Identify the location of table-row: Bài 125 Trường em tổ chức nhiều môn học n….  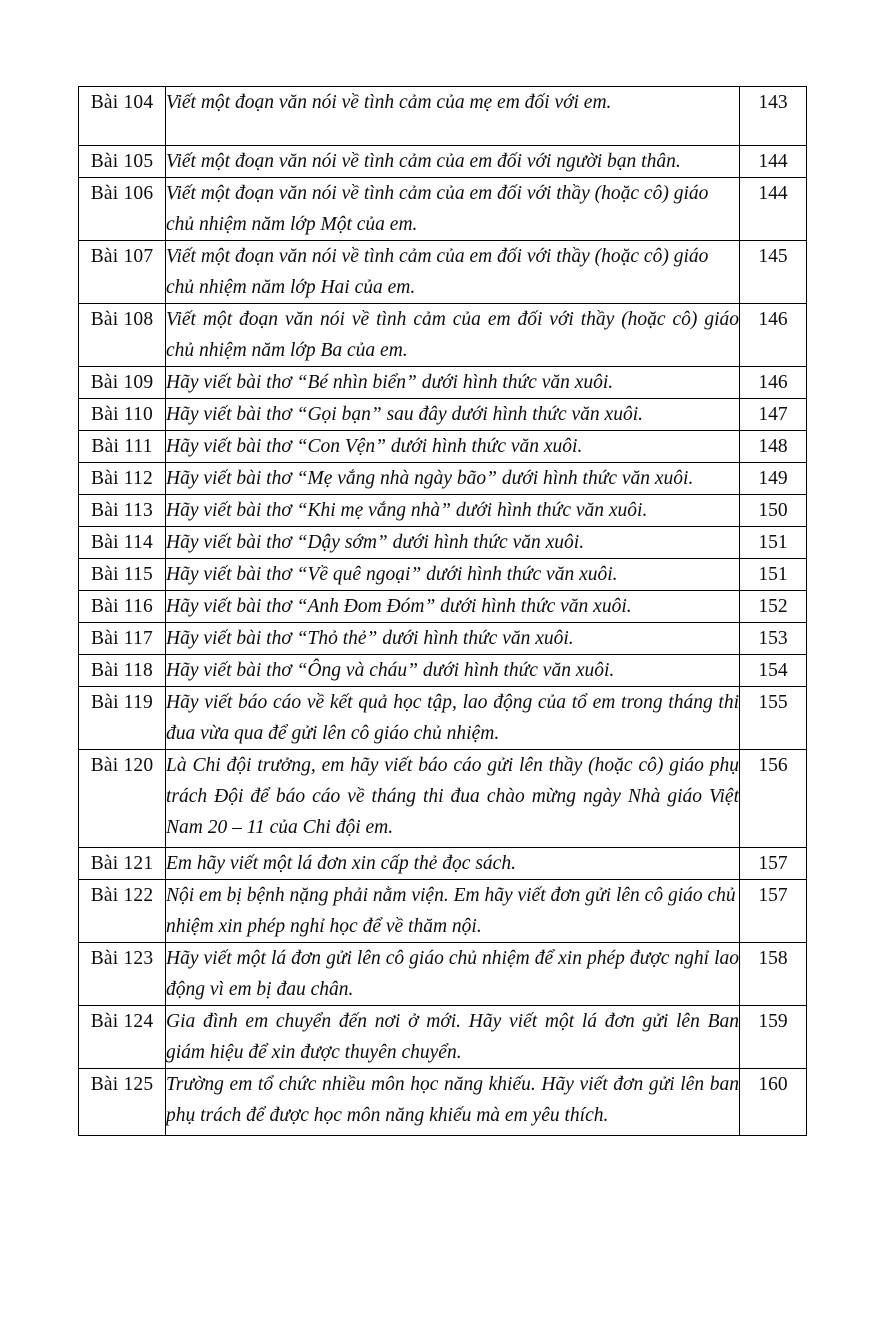
(442, 1102).